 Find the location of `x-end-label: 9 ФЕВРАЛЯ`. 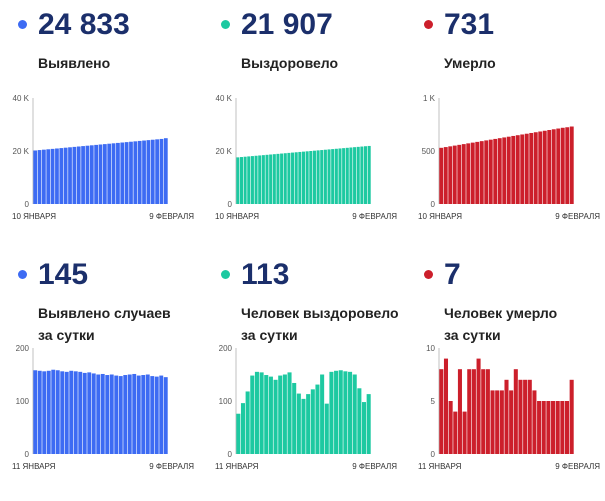

x-end-label: 9 ФЕВРАЛЯ is located at coordinates (577, 466).